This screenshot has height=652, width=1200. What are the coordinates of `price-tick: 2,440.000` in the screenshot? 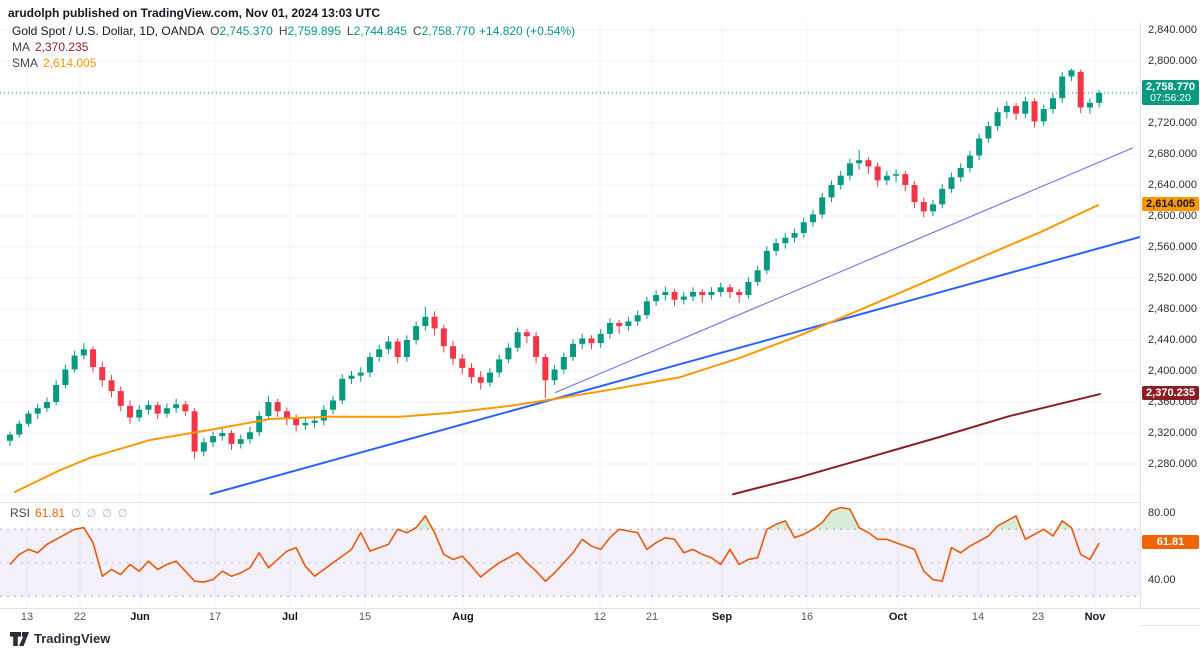 It's located at (1172, 340).